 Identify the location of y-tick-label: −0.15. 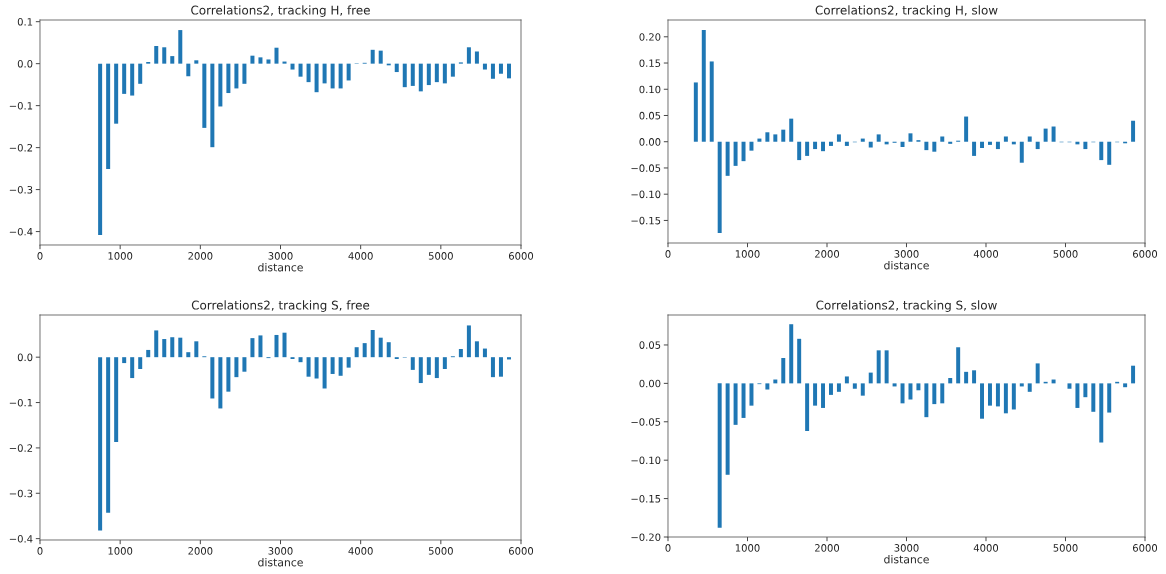
(646, 498).